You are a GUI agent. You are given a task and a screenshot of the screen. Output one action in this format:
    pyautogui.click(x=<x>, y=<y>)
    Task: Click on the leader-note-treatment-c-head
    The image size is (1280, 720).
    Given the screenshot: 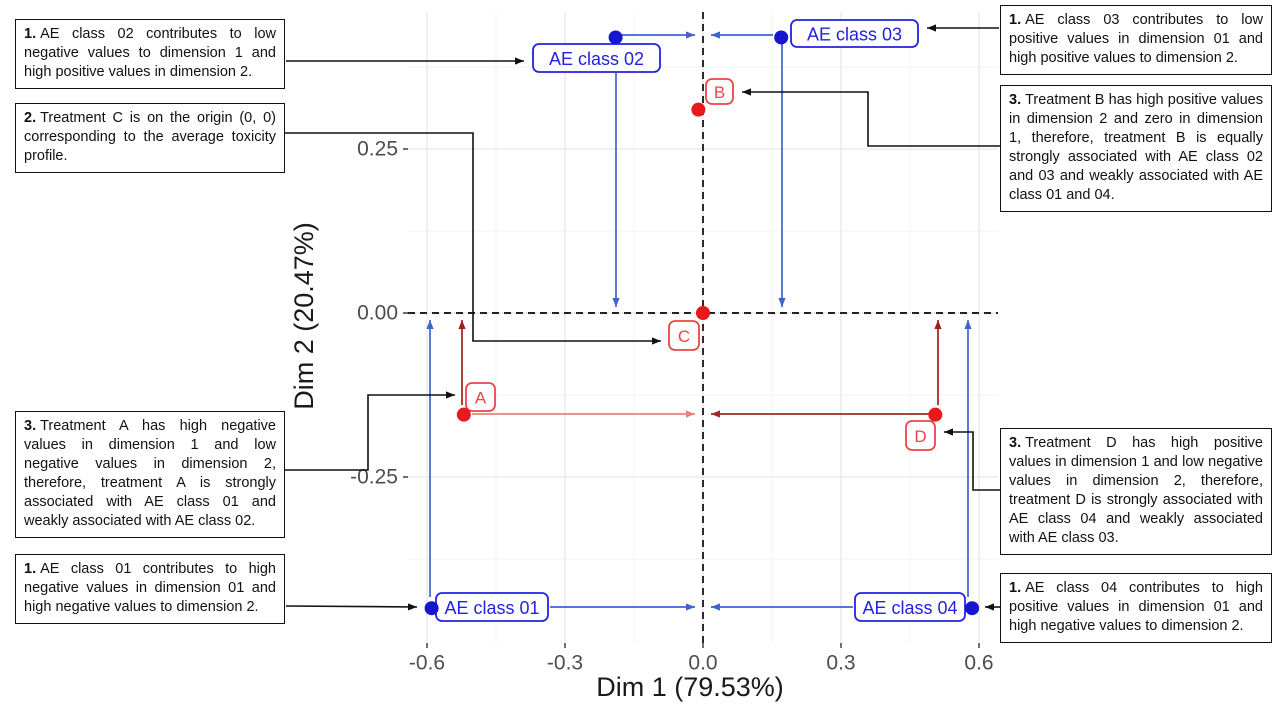 What is the action you would take?
    pyautogui.click(x=656, y=341)
    